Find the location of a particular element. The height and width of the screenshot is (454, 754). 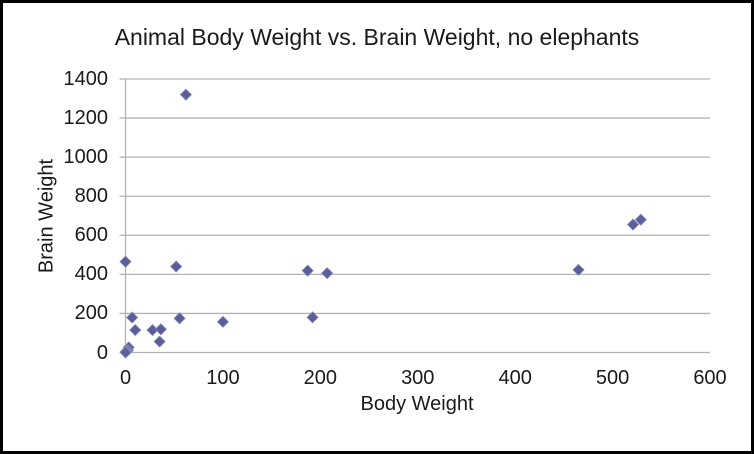

x-axis-title: Body Weight is located at coordinates (417, 404).